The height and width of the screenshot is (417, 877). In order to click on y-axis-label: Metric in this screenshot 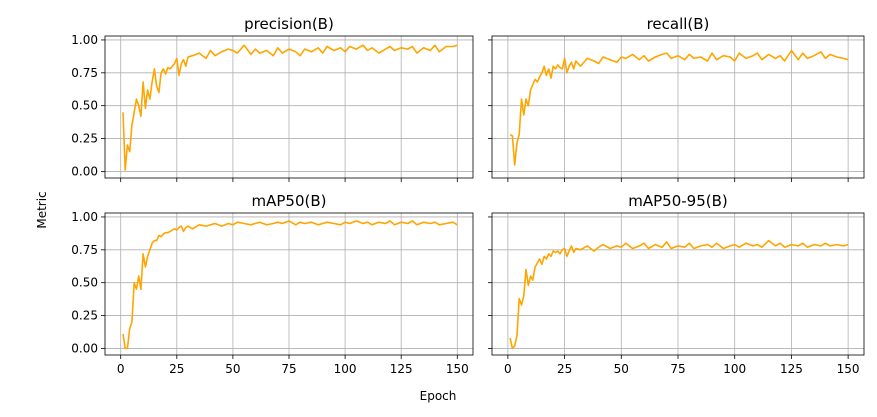, I will do `click(42, 209)`.